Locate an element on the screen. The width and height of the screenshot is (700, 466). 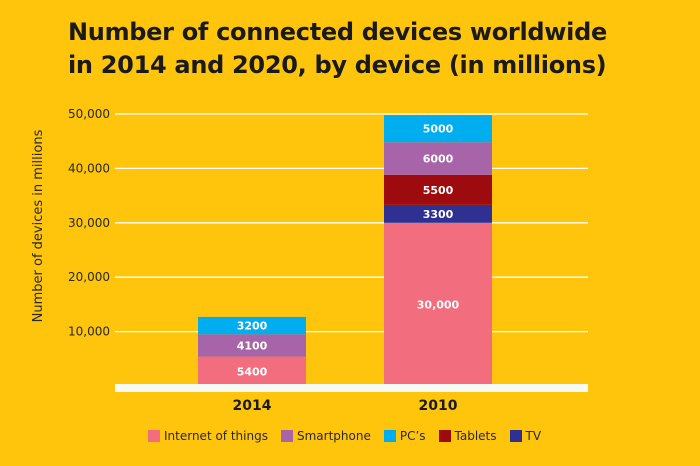
data-label: 5400 is located at coordinates (252, 371).